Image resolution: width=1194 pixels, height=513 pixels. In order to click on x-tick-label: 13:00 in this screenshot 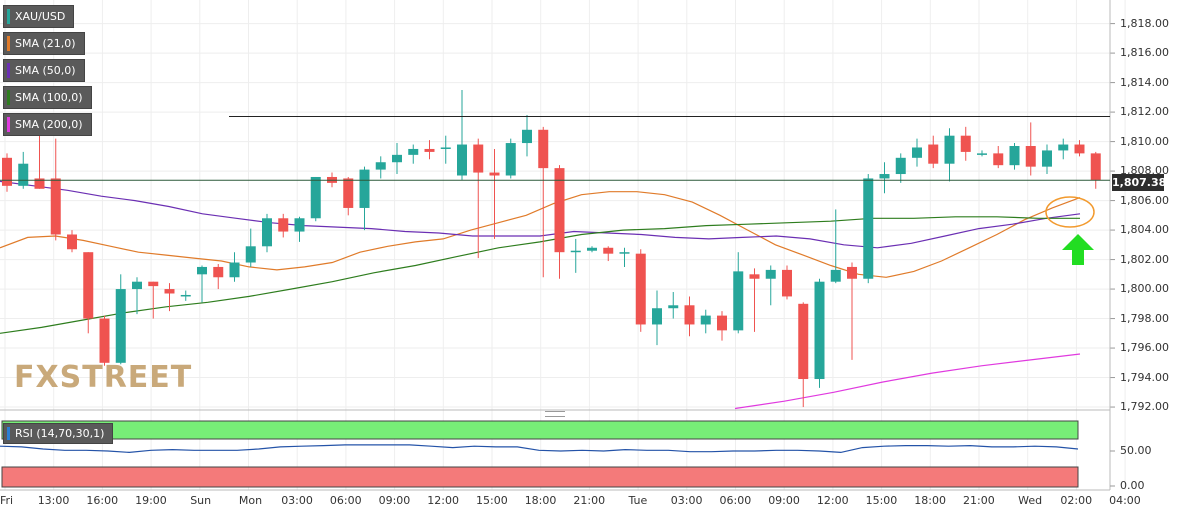, I will do `click(53, 500)`.